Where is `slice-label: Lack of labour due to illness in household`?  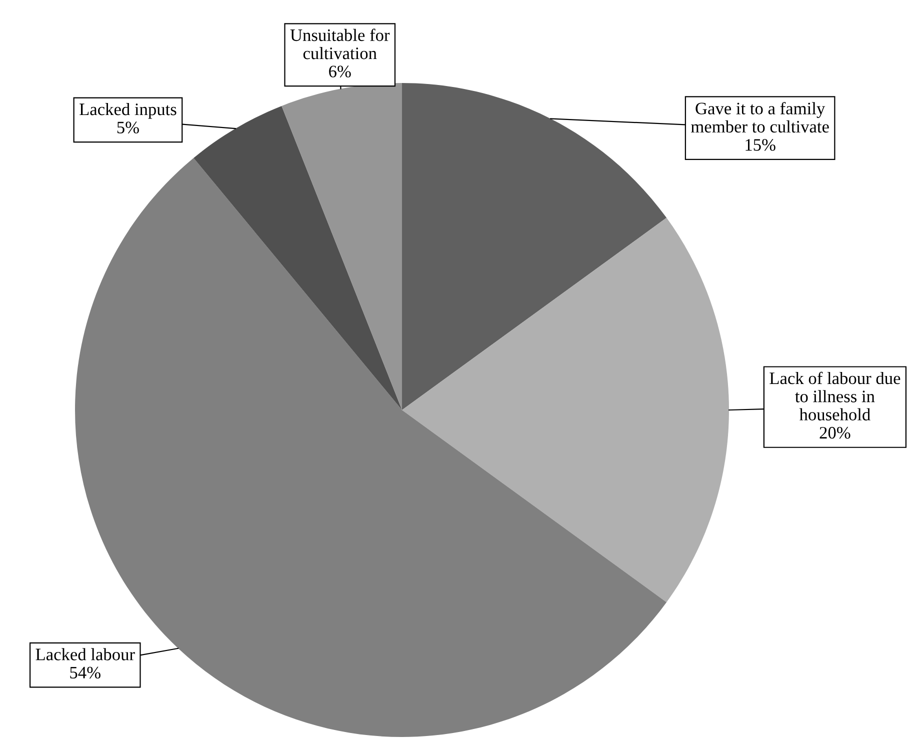 slice-label: Lack of labour due to illness in household is located at coordinates (835, 396).